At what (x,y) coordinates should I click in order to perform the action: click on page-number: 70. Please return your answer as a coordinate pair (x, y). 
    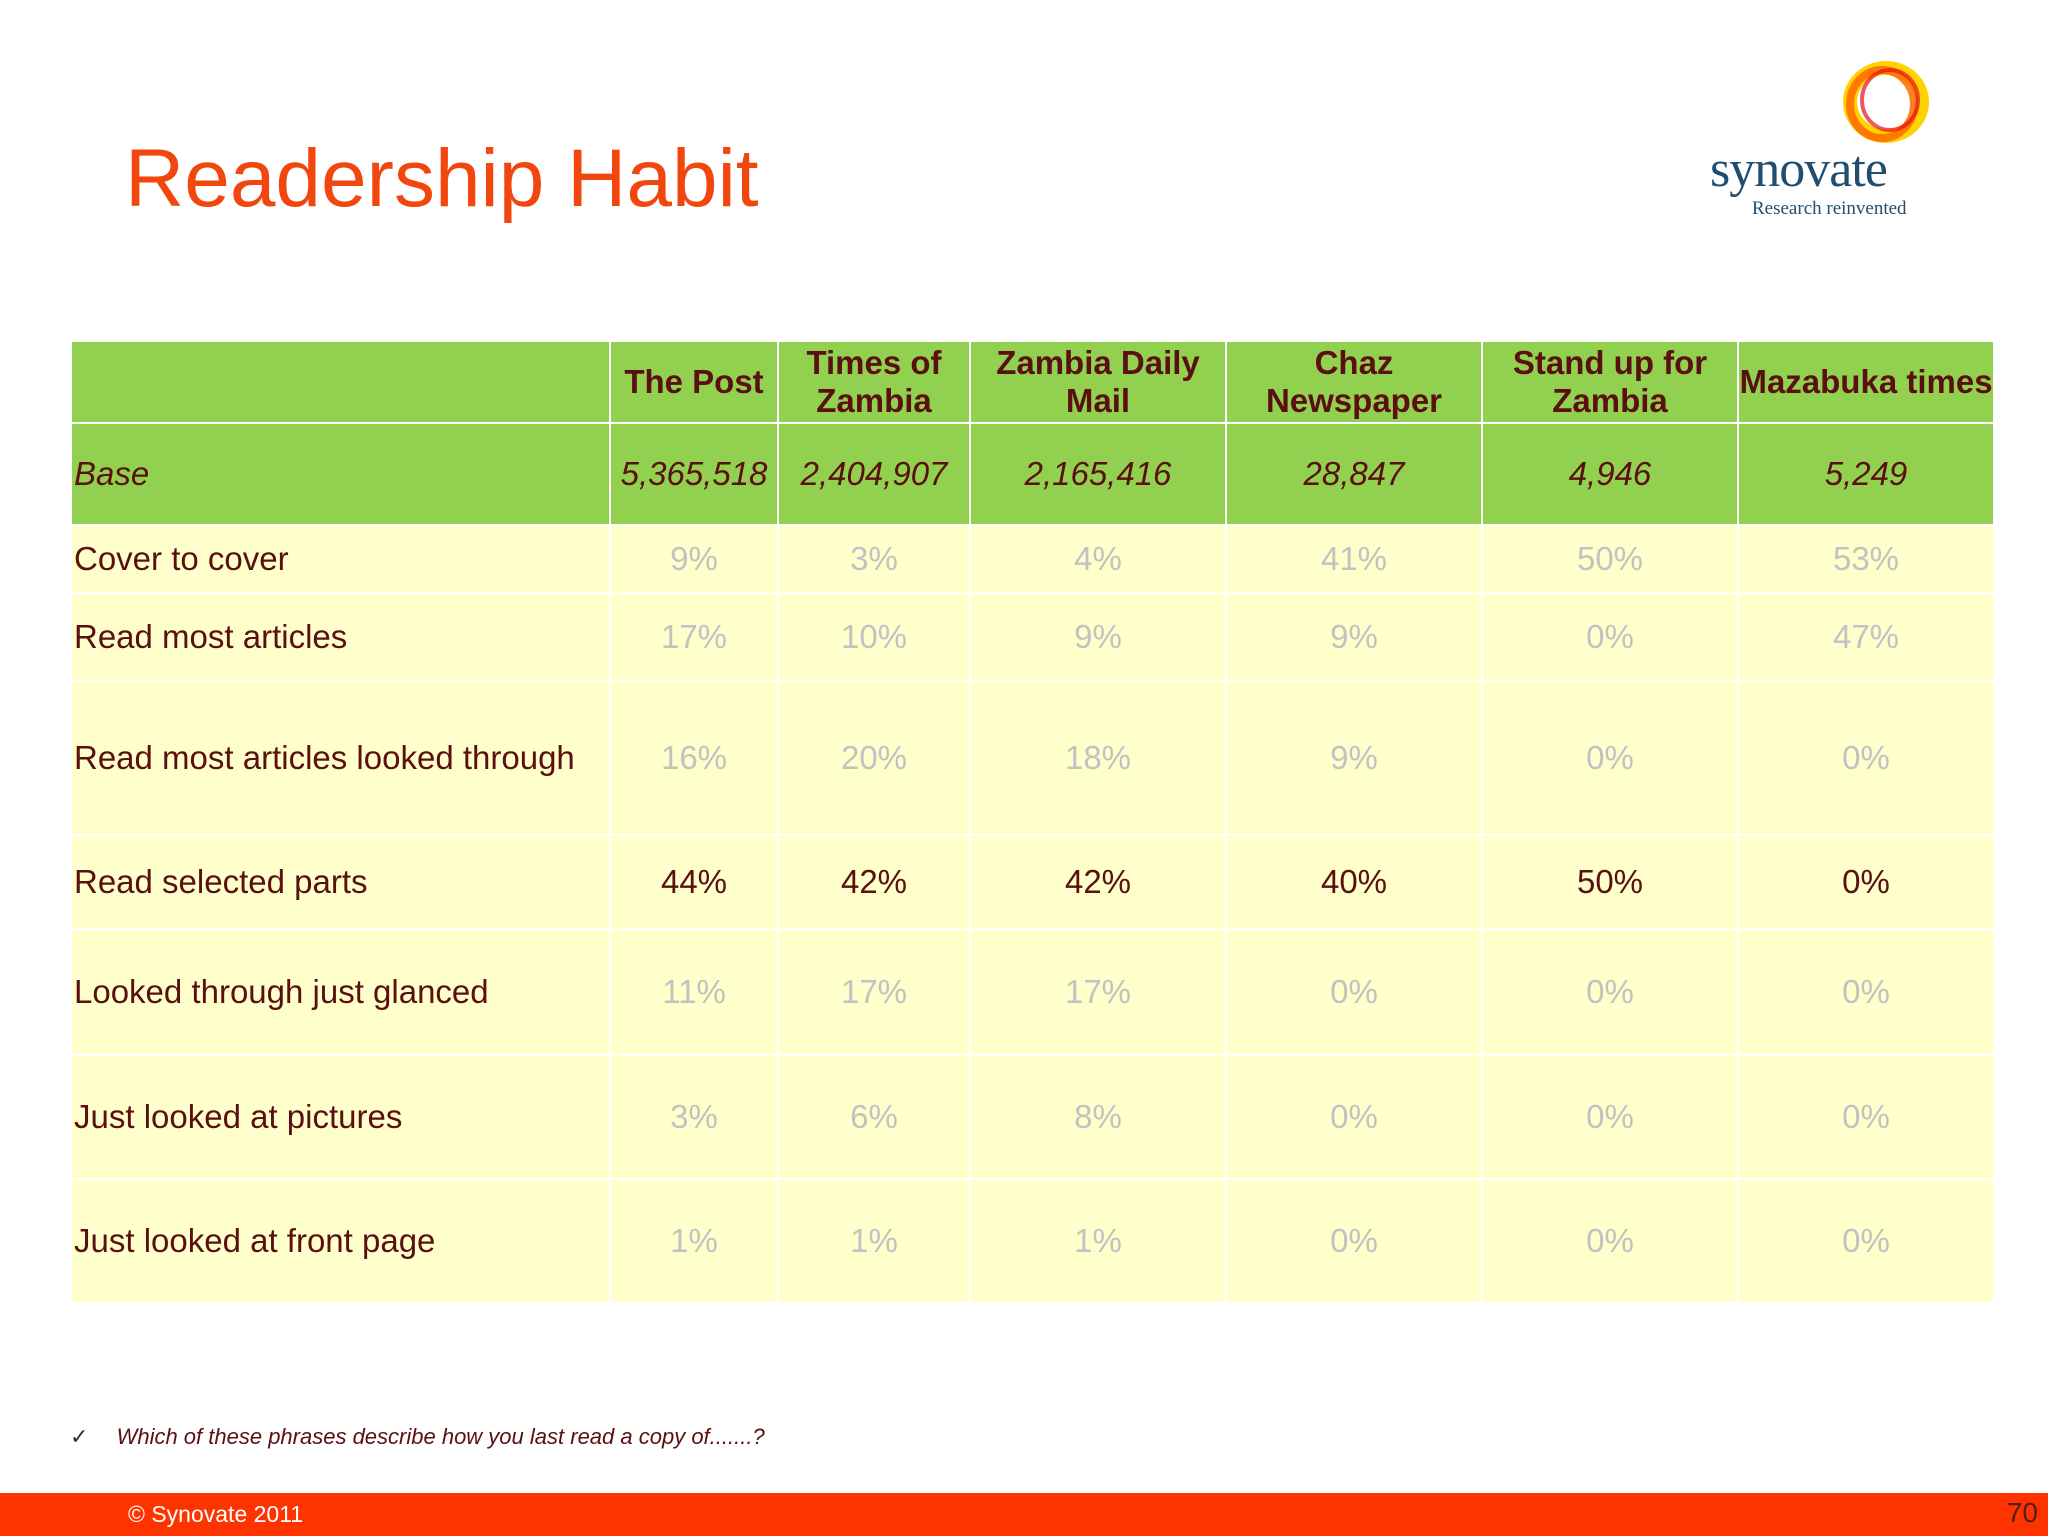
    Looking at the image, I should click on (2022, 1512).